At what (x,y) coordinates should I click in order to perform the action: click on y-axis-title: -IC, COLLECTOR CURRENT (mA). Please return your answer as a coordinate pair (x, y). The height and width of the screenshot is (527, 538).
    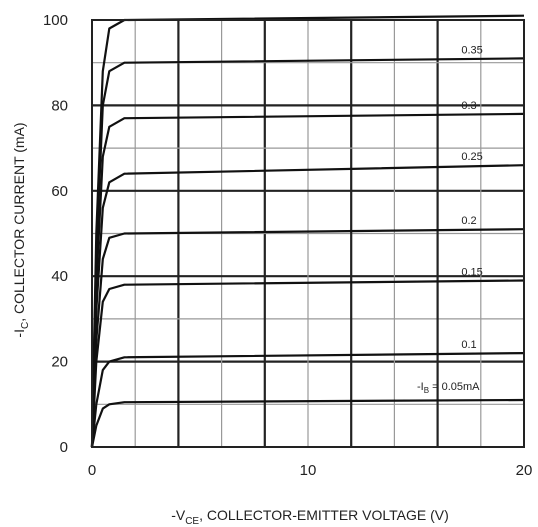
    Looking at the image, I should click on (21, 229).